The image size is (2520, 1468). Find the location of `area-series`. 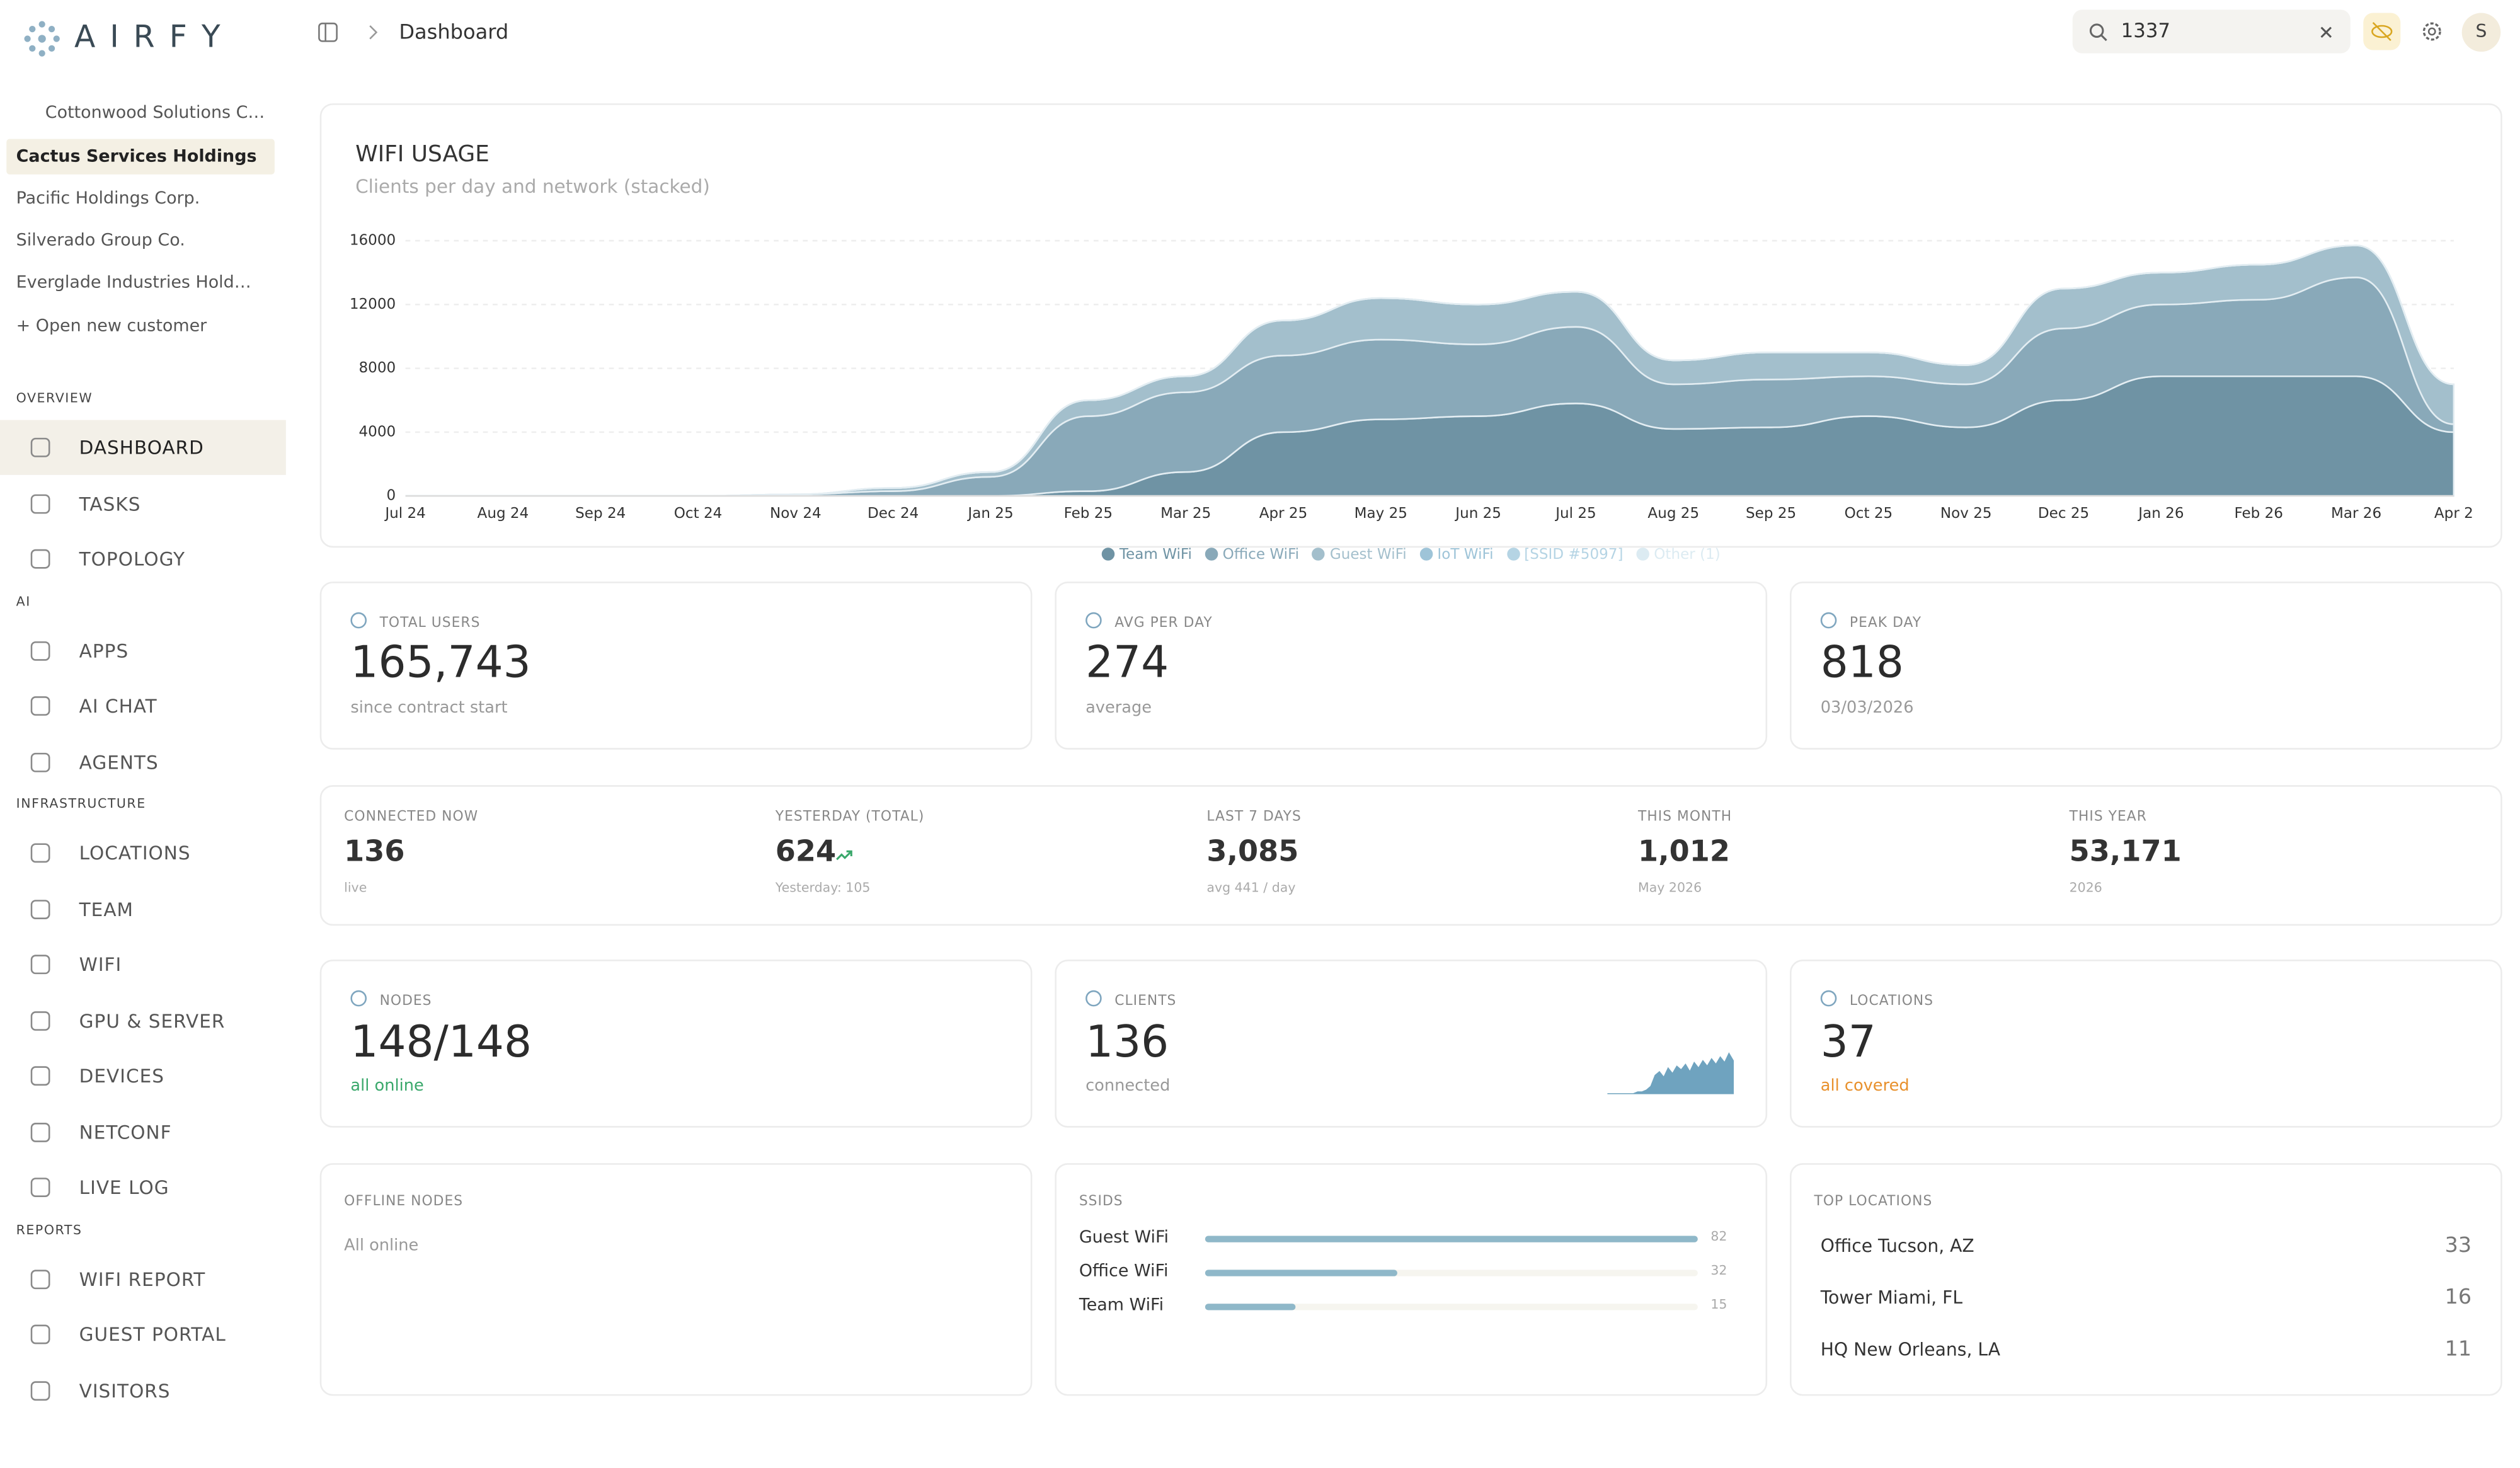

area-series is located at coordinates (1429, 370).